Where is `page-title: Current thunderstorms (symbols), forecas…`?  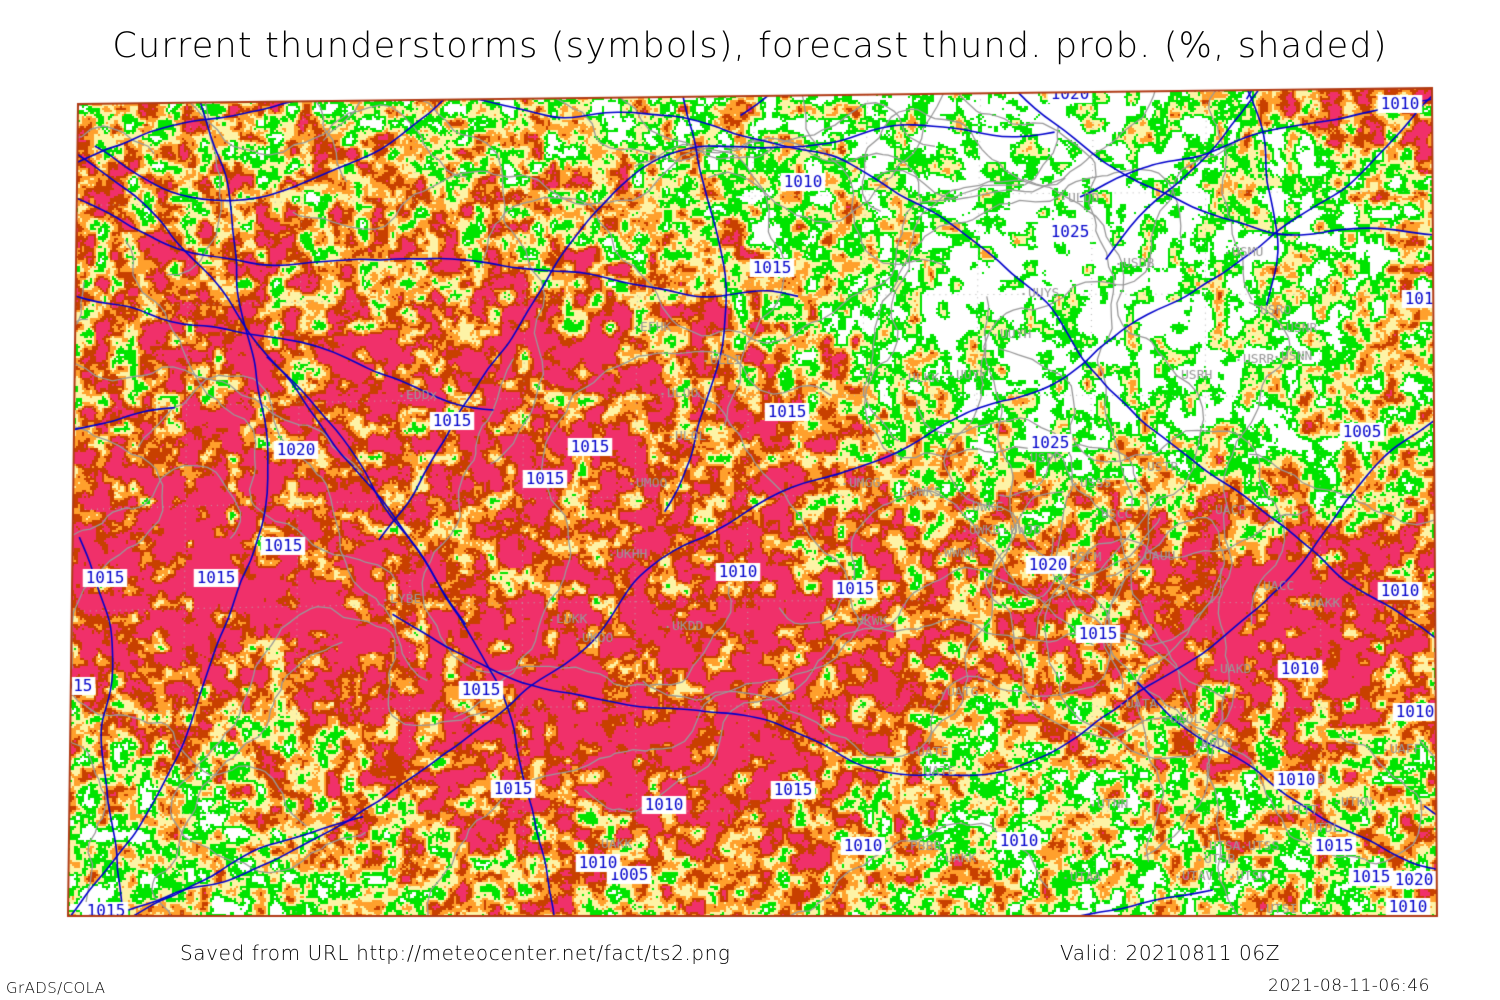
page-title: Current thunderstorms (symbols), forecas… is located at coordinates (750, 46).